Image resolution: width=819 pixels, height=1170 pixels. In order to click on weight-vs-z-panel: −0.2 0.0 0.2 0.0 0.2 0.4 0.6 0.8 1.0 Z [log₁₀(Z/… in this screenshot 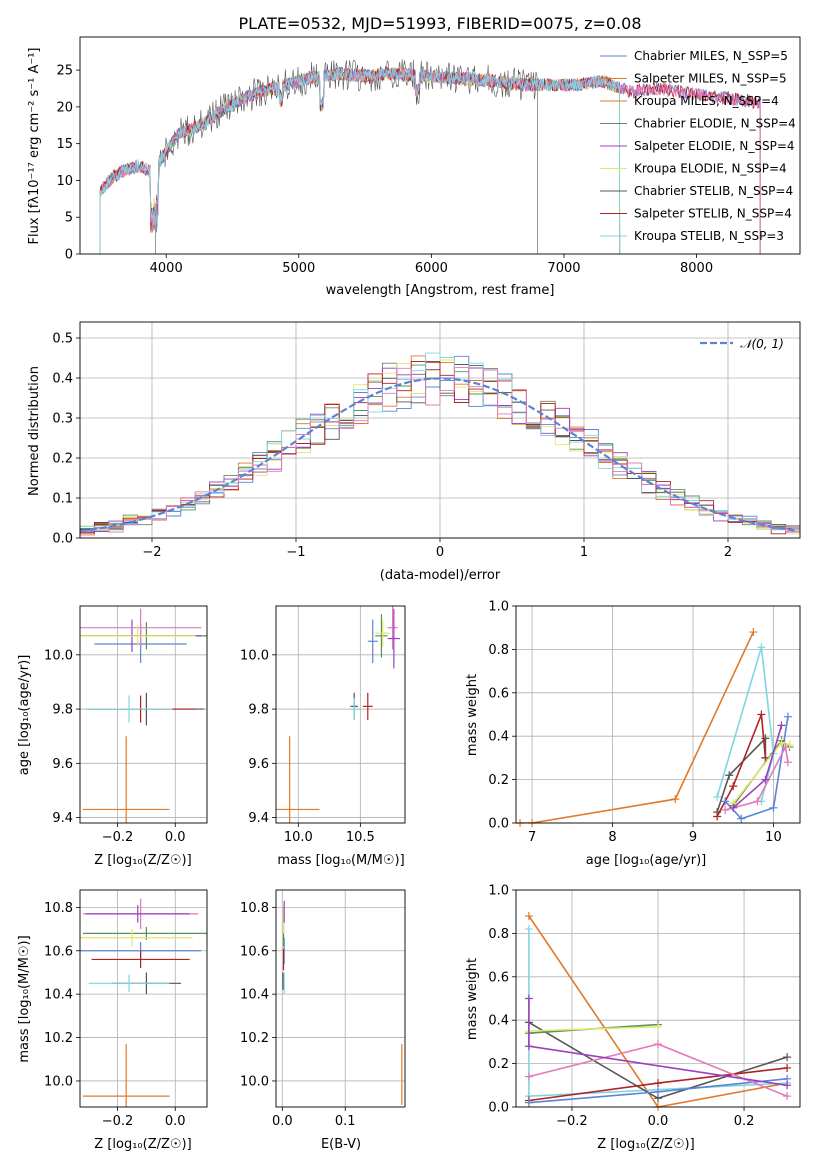, I will do `click(633, 1018)`.